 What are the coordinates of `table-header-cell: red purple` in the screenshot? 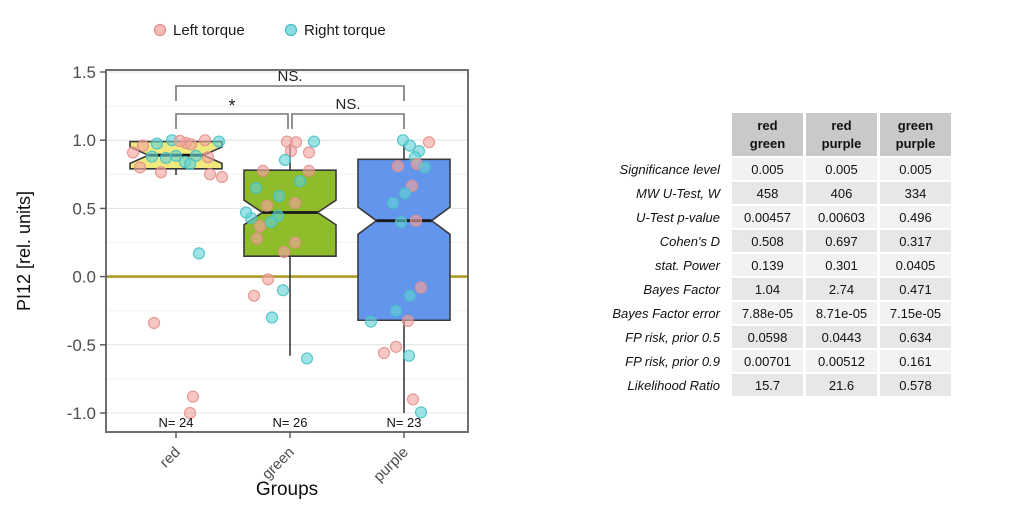 It's located at (841, 134).